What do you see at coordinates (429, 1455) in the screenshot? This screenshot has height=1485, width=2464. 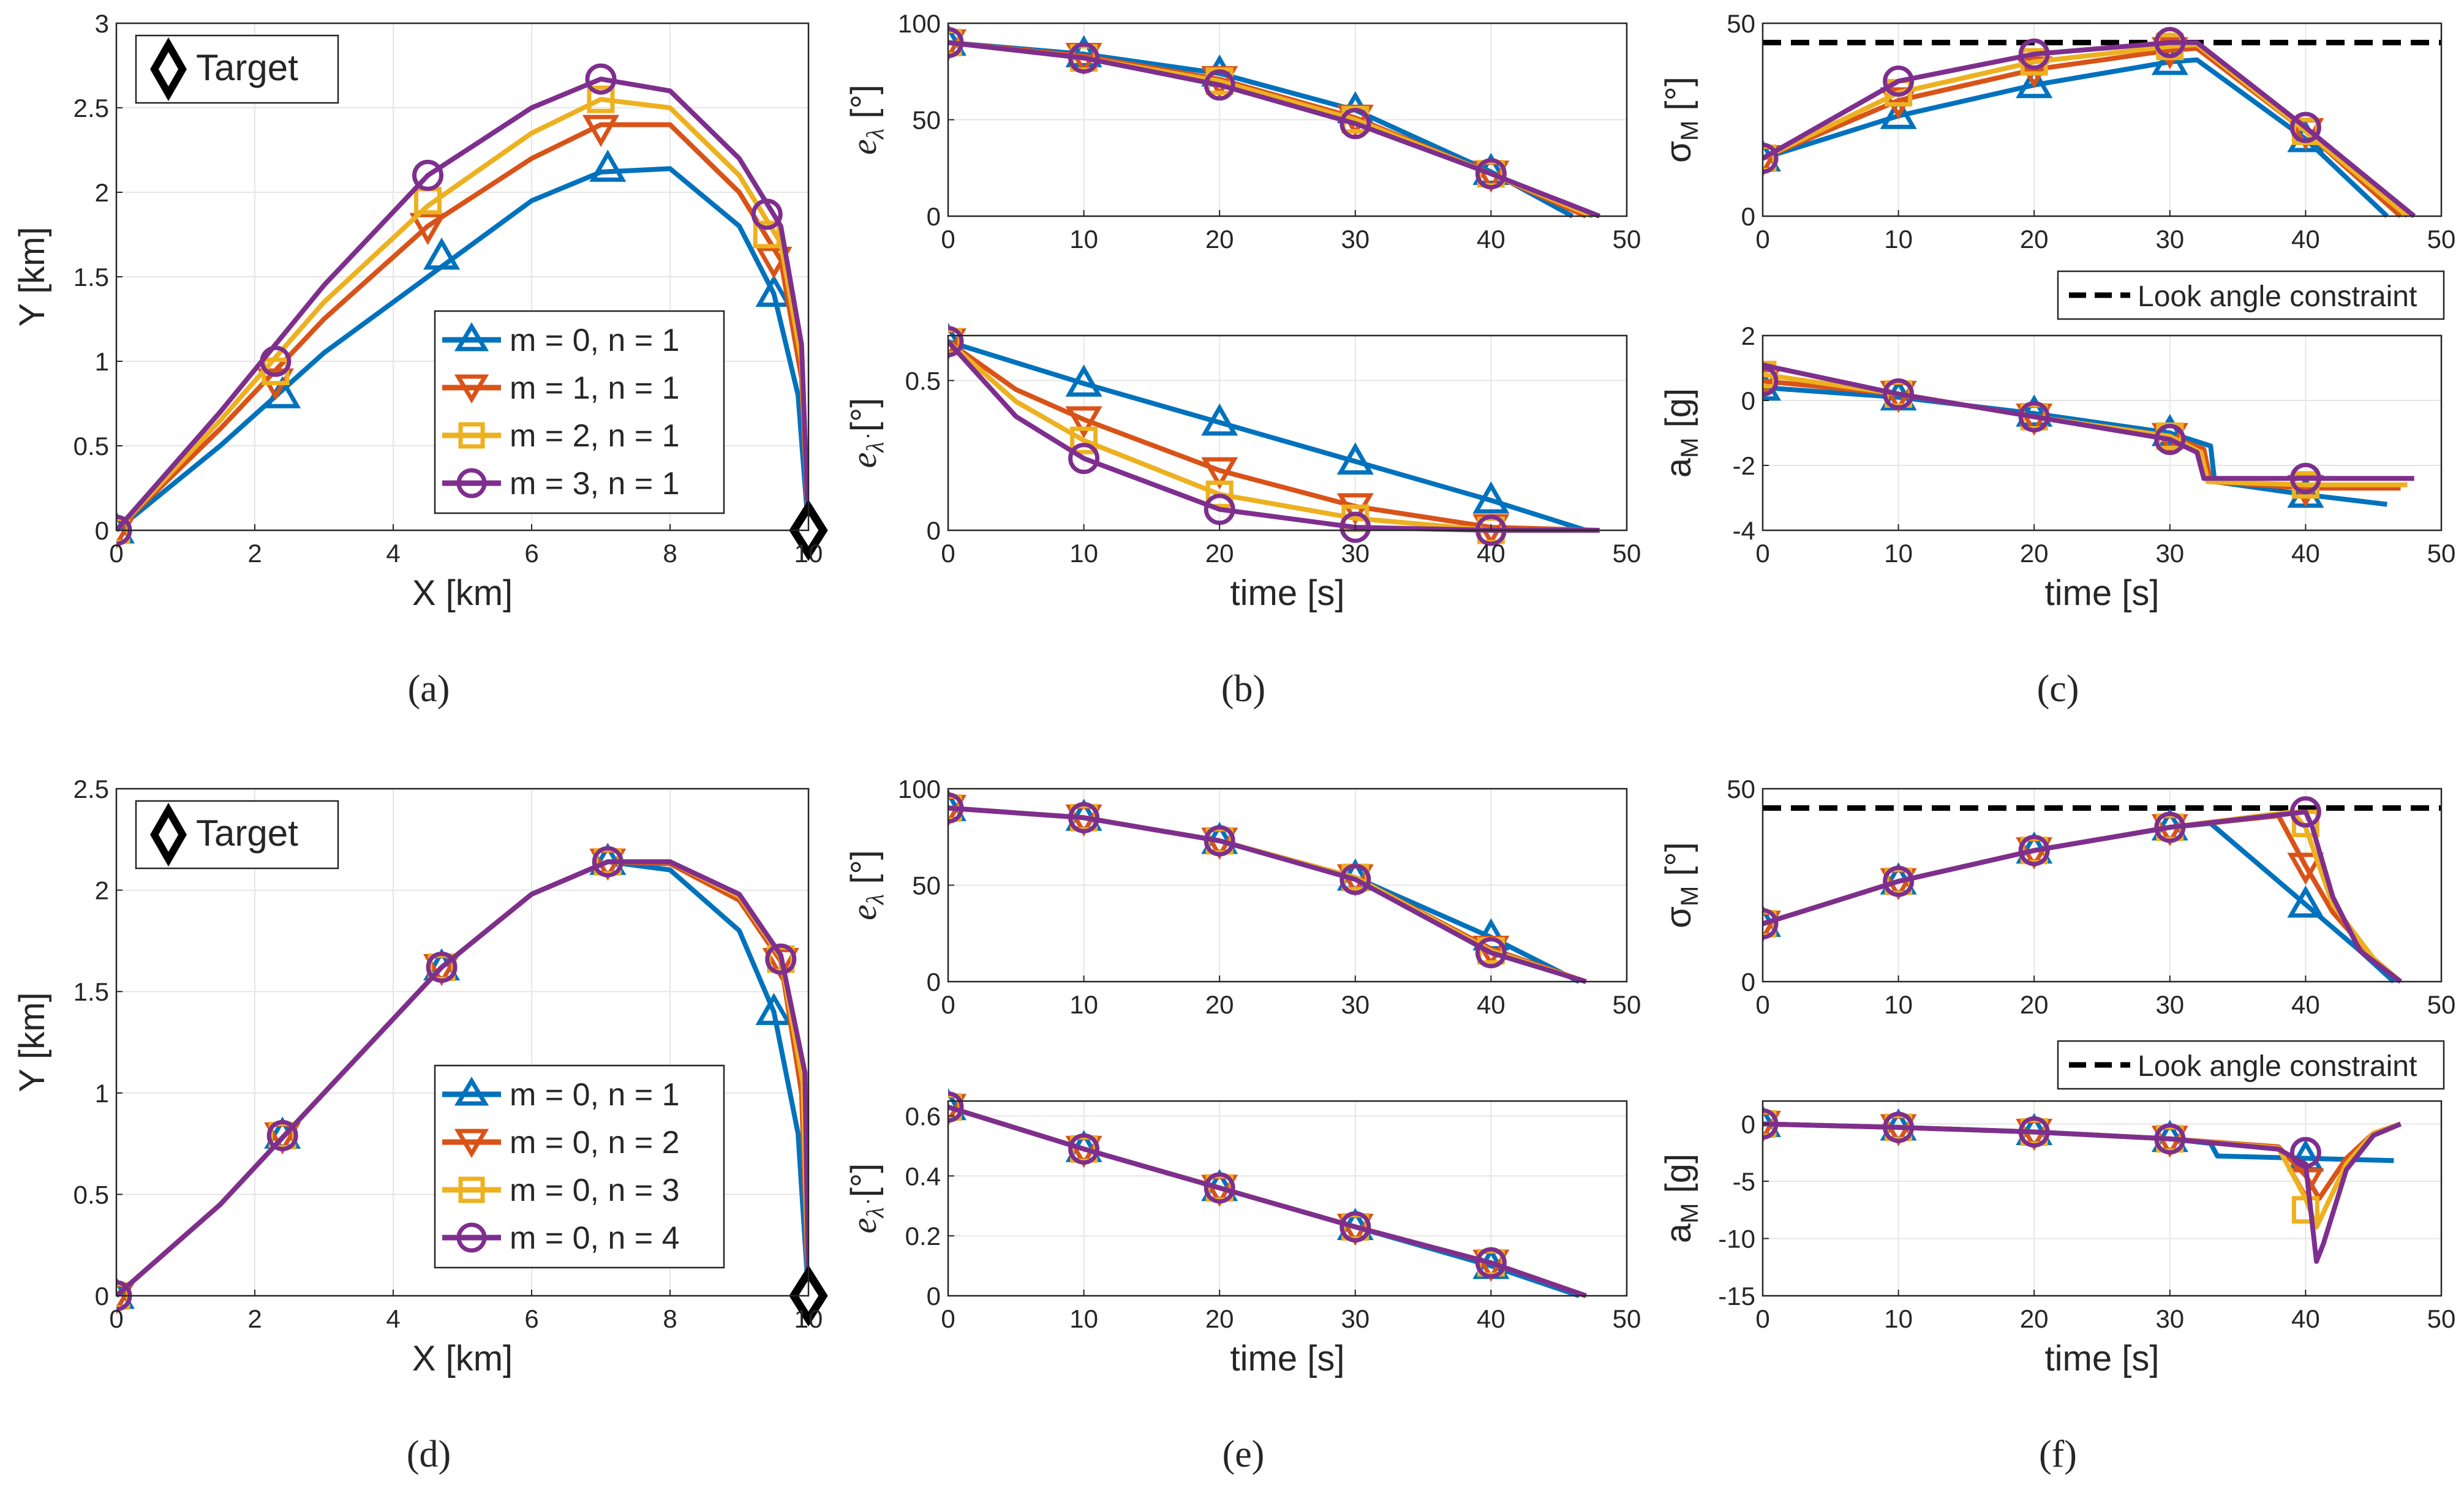 I see `caption-d: (d)` at bounding box center [429, 1455].